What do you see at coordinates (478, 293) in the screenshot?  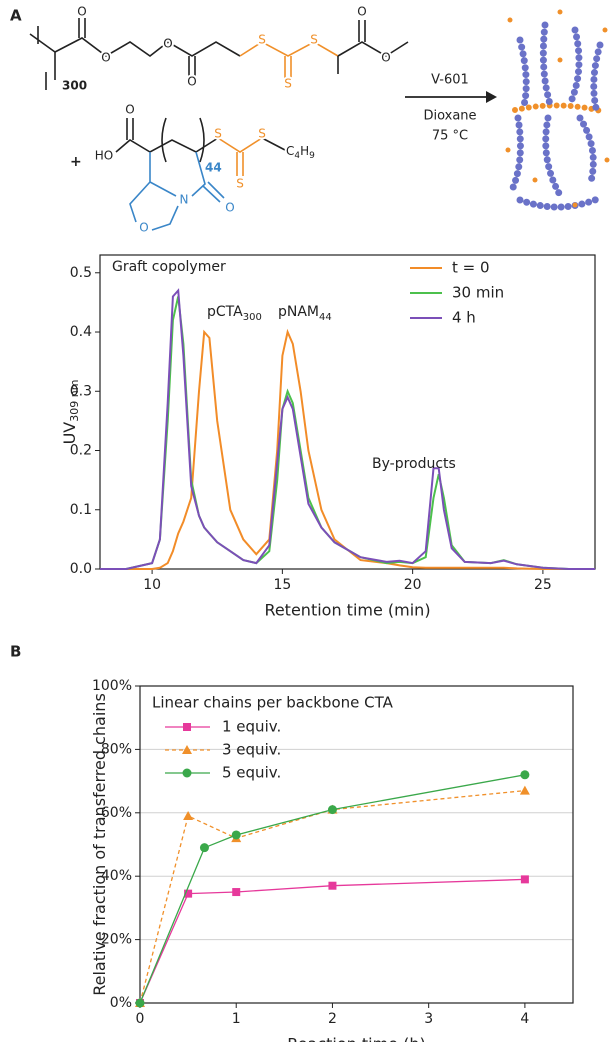 I see `legend-label: 30 min` at bounding box center [478, 293].